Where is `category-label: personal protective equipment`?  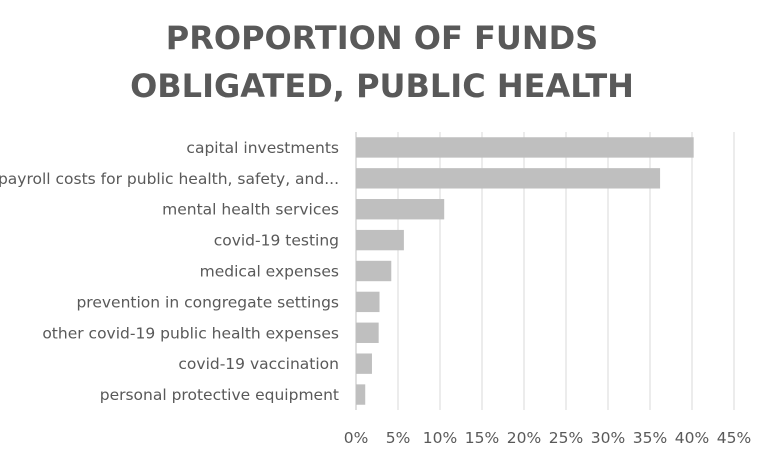
category-label: personal protective equipment is located at coordinates (219, 395).